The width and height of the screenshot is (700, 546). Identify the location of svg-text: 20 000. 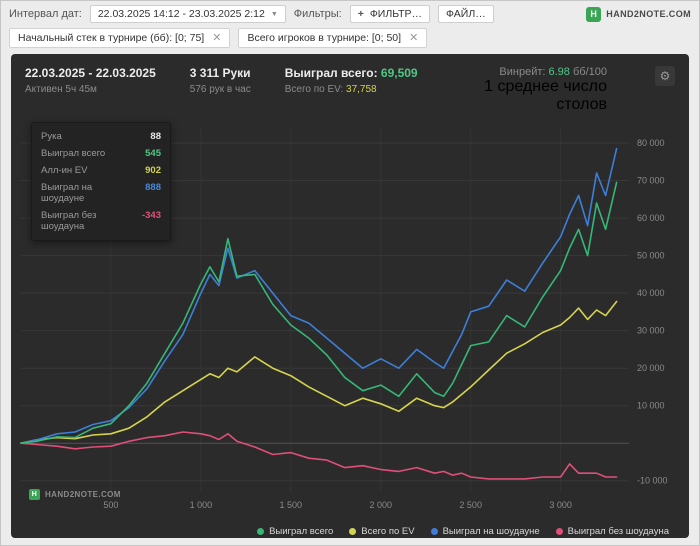
(651, 368).